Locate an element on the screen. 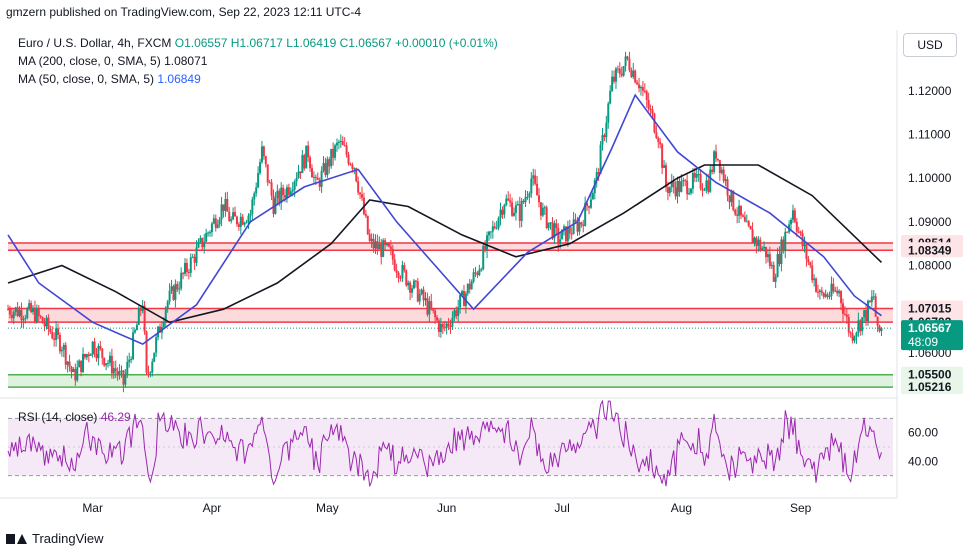  rsi-legend: RSI (14, close) 46.29 is located at coordinates (74, 417).